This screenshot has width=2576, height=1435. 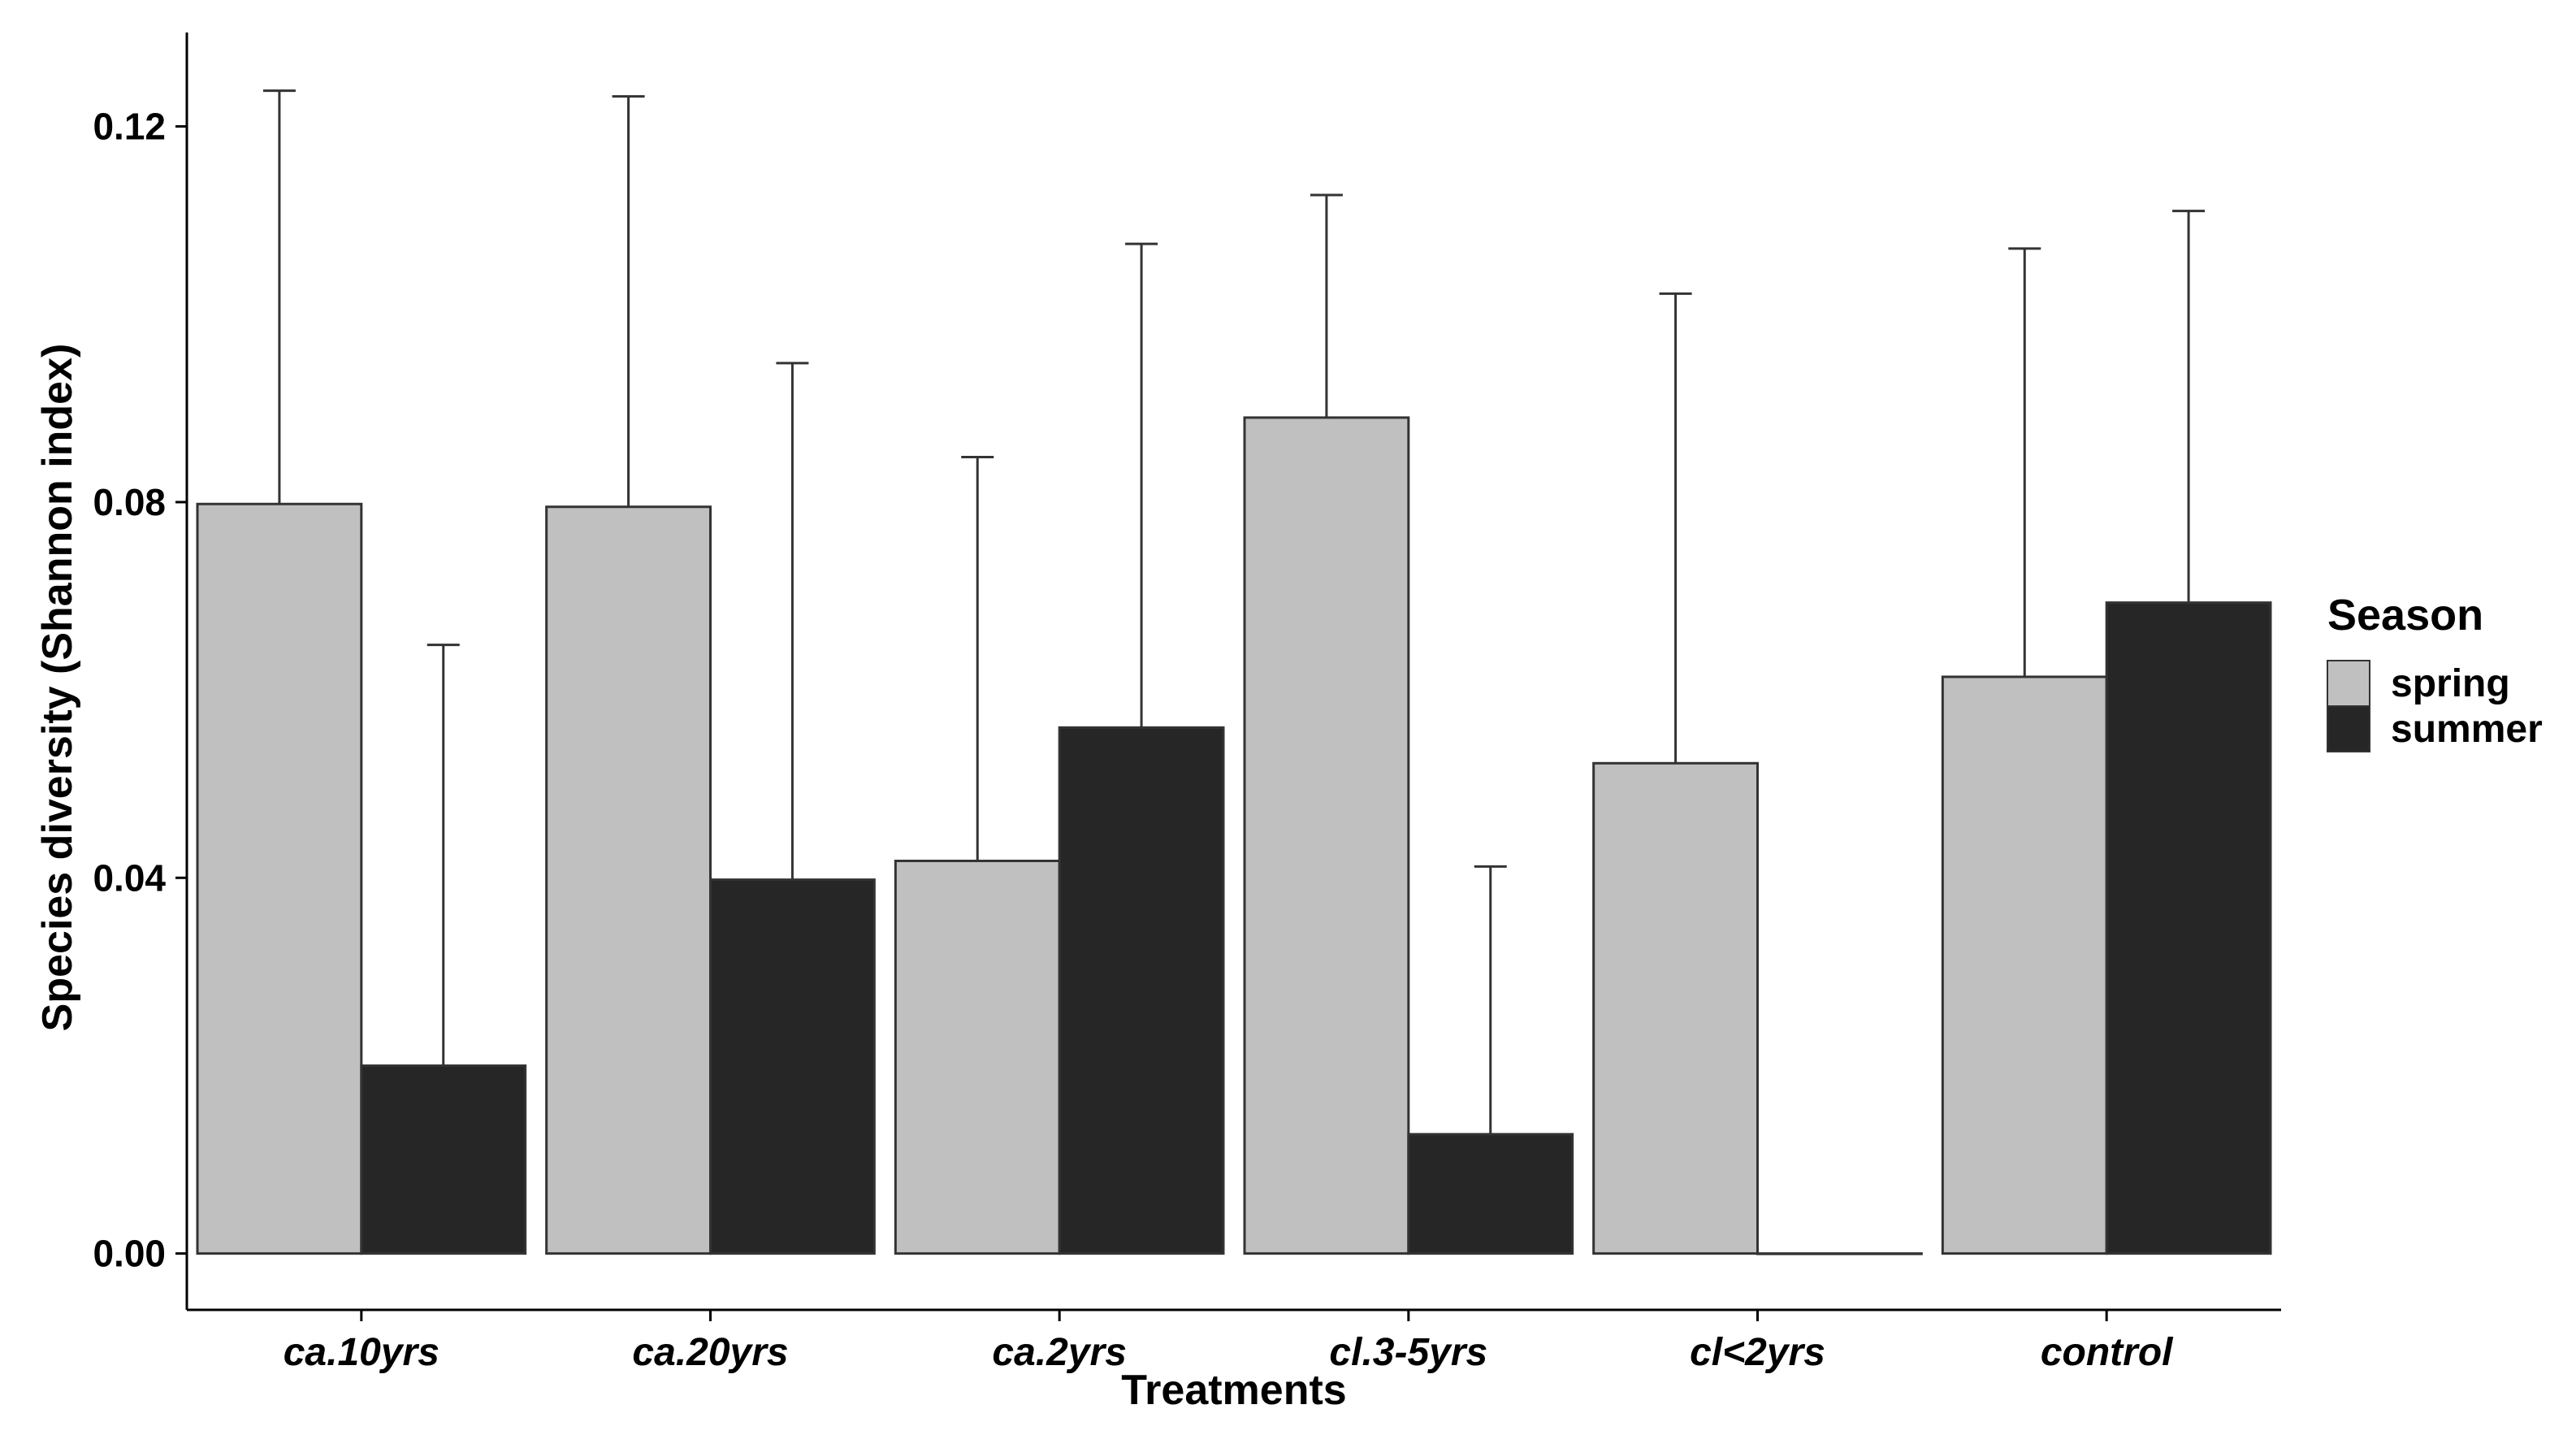 What do you see at coordinates (443, 1159) in the screenshot?
I see `bar-summer-ca.10yrs` at bounding box center [443, 1159].